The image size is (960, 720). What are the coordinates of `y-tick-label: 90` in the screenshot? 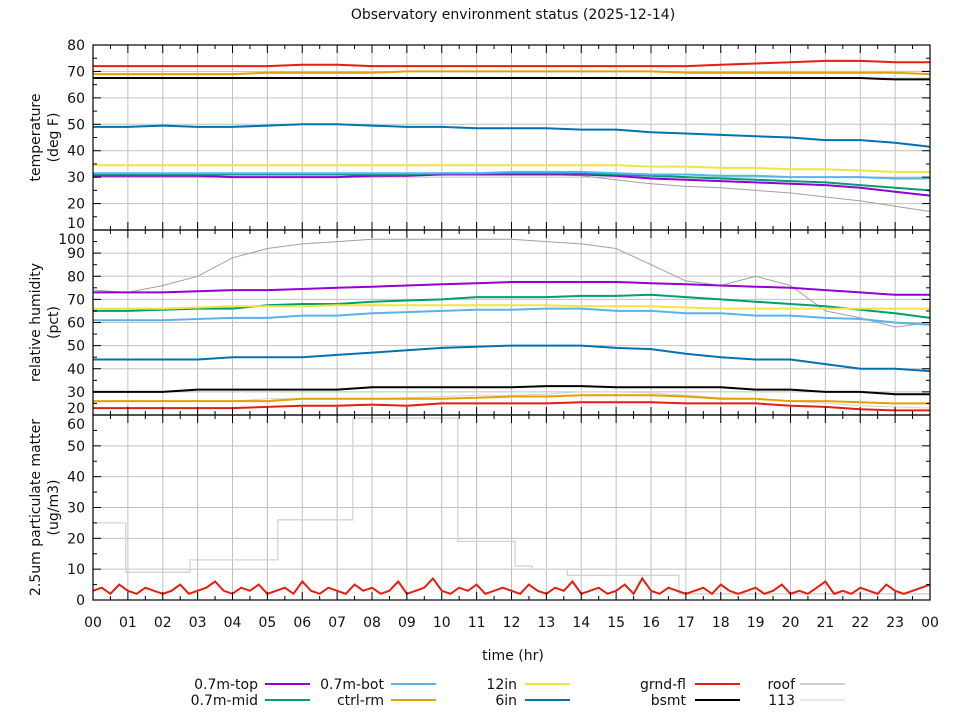 It's located at (76, 254).